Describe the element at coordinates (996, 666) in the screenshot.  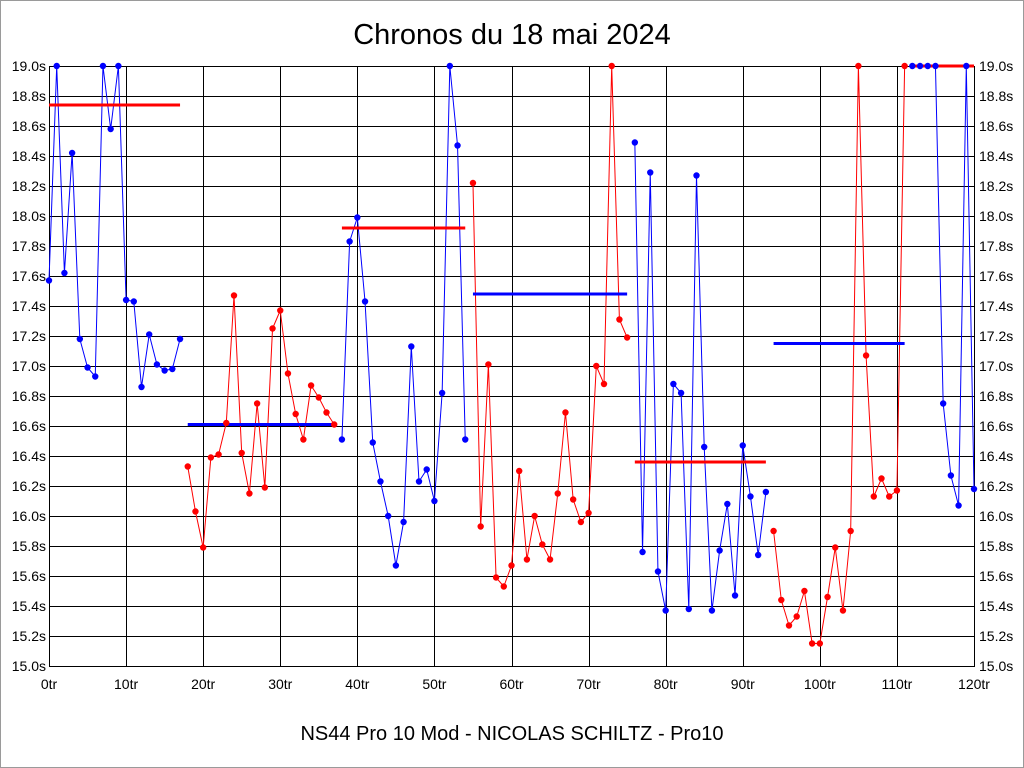
I see `y-tick-label-right: 15.0s` at that location.